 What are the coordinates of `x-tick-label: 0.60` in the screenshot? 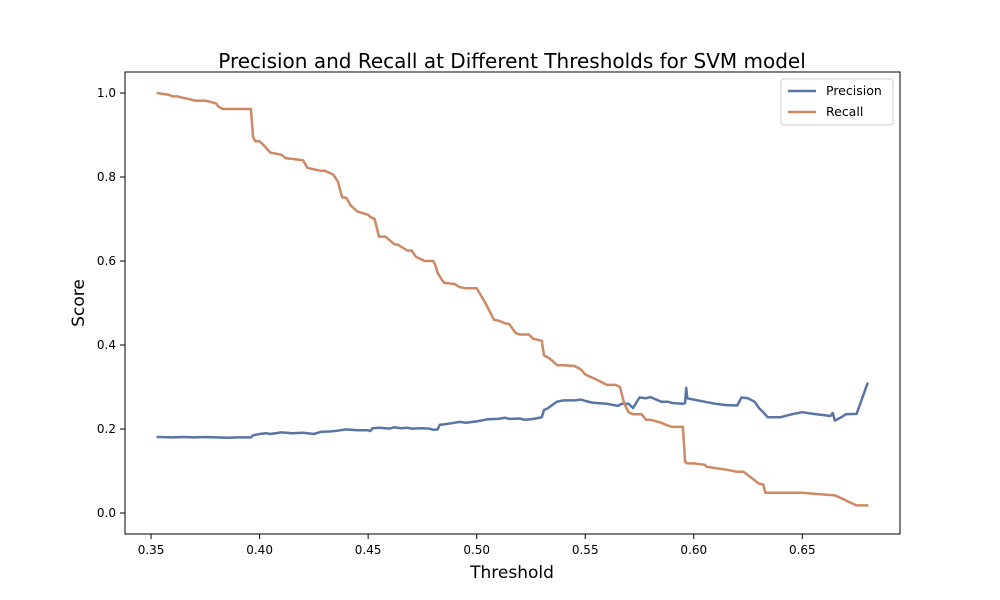 It's located at (693, 550).